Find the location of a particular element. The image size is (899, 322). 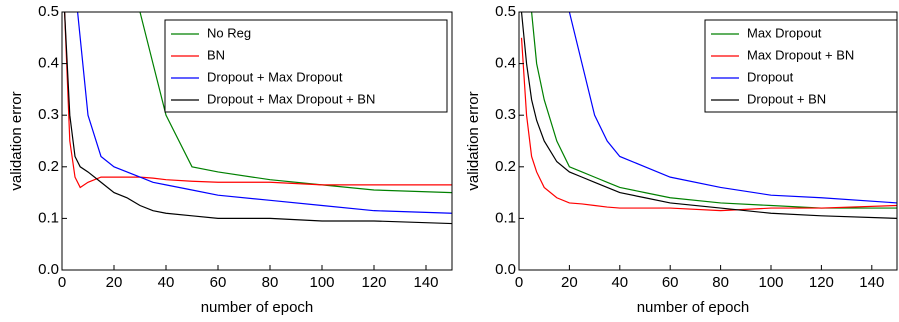

legend-label: Dropout + BN is located at coordinates (786, 98).